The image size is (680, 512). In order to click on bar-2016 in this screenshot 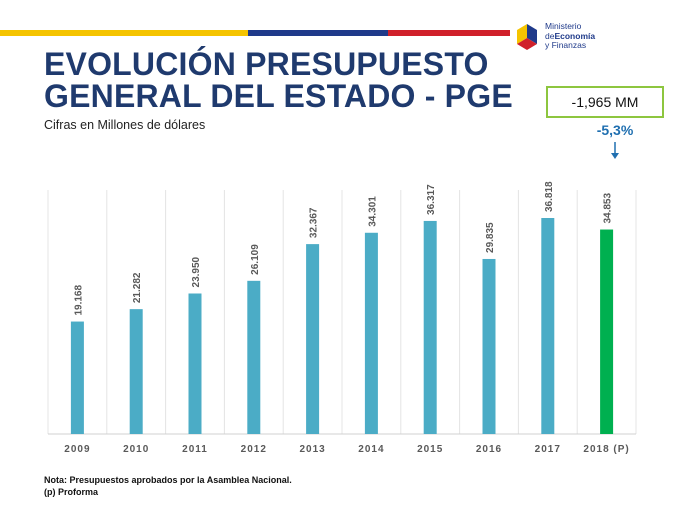, I will do `click(489, 346)`.